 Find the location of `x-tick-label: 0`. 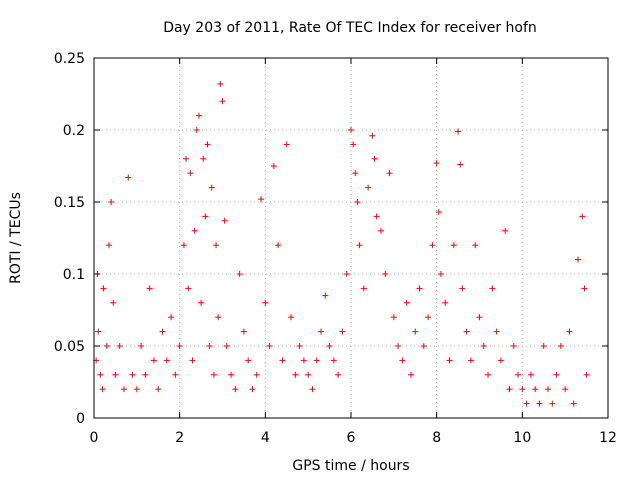

x-tick-label: 0 is located at coordinates (94, 438).